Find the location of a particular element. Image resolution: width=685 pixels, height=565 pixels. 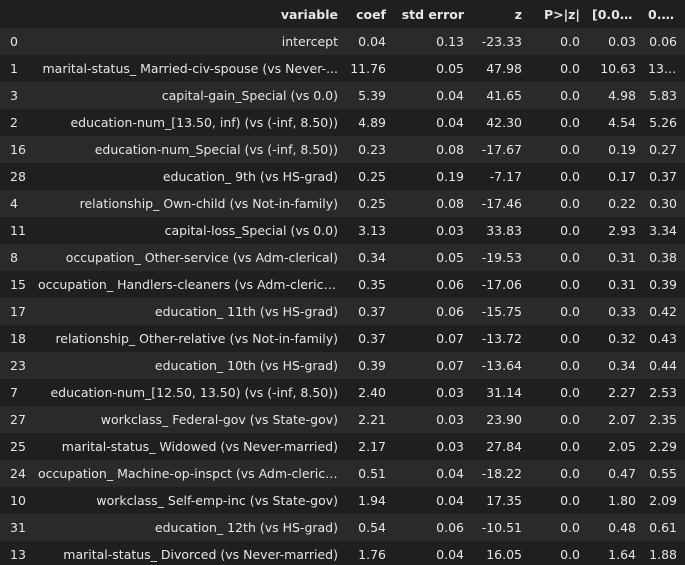

variable-cell: workclass_ Federal-gov (vs State-gov) is located at coordinates (219, 419).